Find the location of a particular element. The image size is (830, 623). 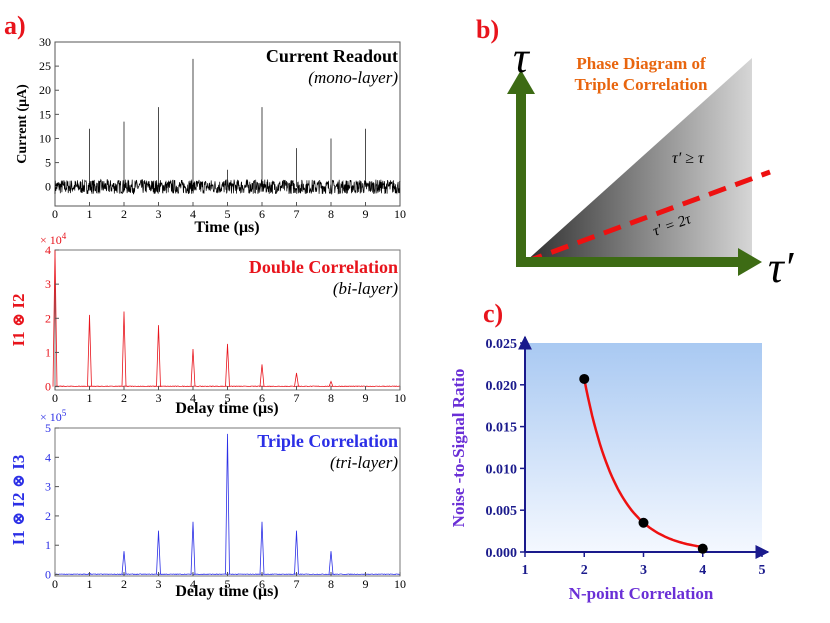

triple-subtitle: (tri-layer) is located at coordinates (364, 462).